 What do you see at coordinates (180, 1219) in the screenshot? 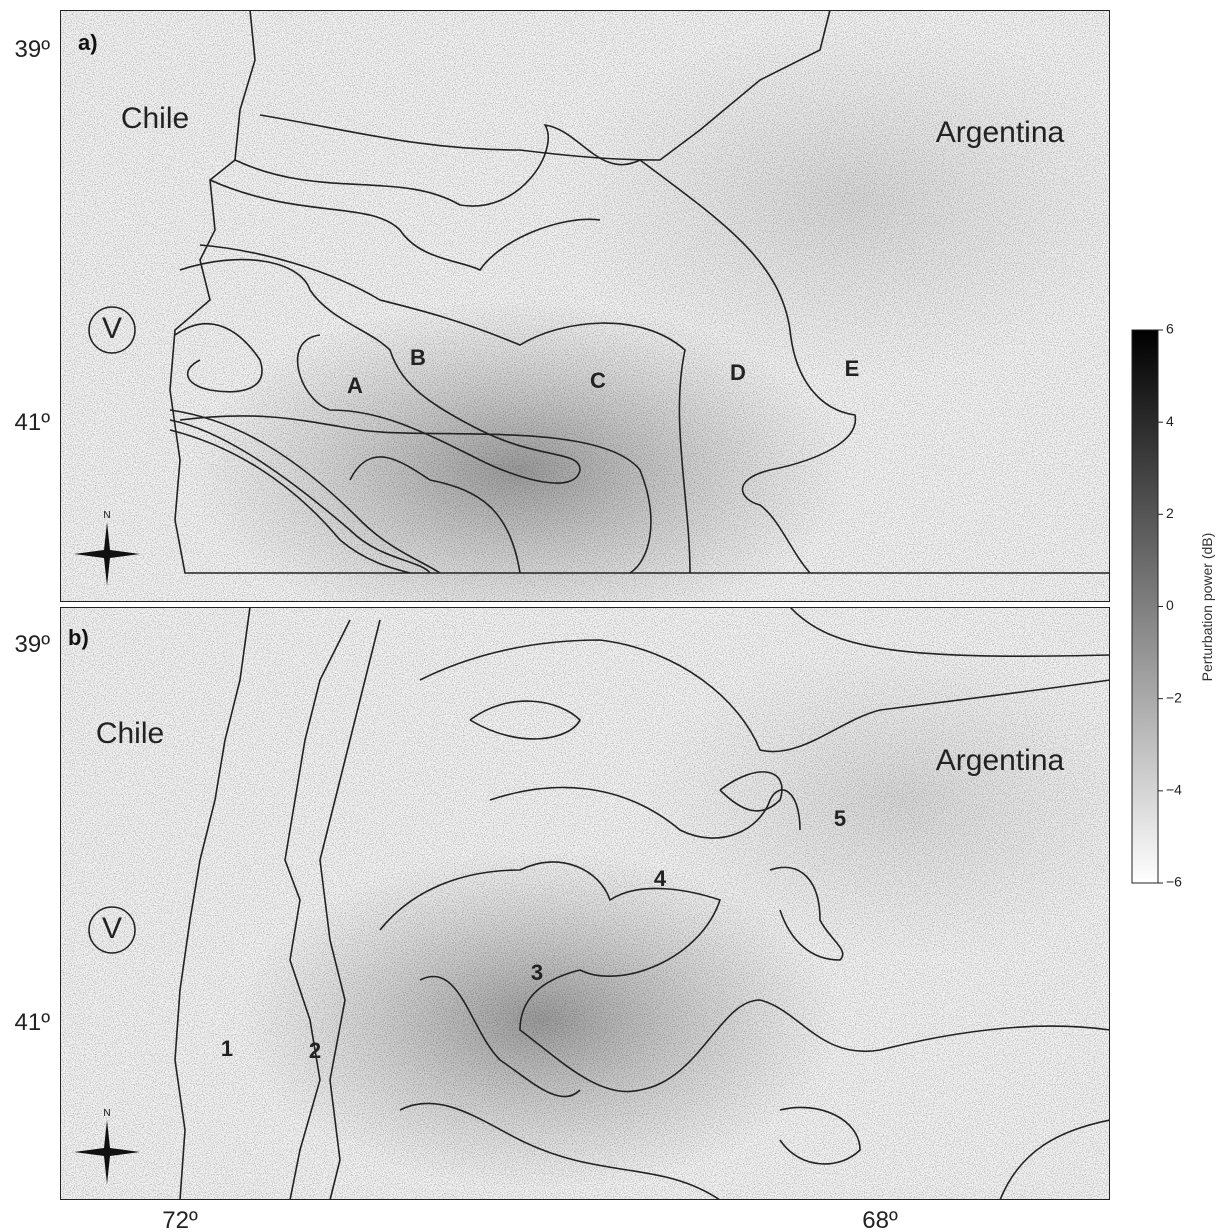
I see `longitude-label: 72º` at bounding box center [180, 1219].